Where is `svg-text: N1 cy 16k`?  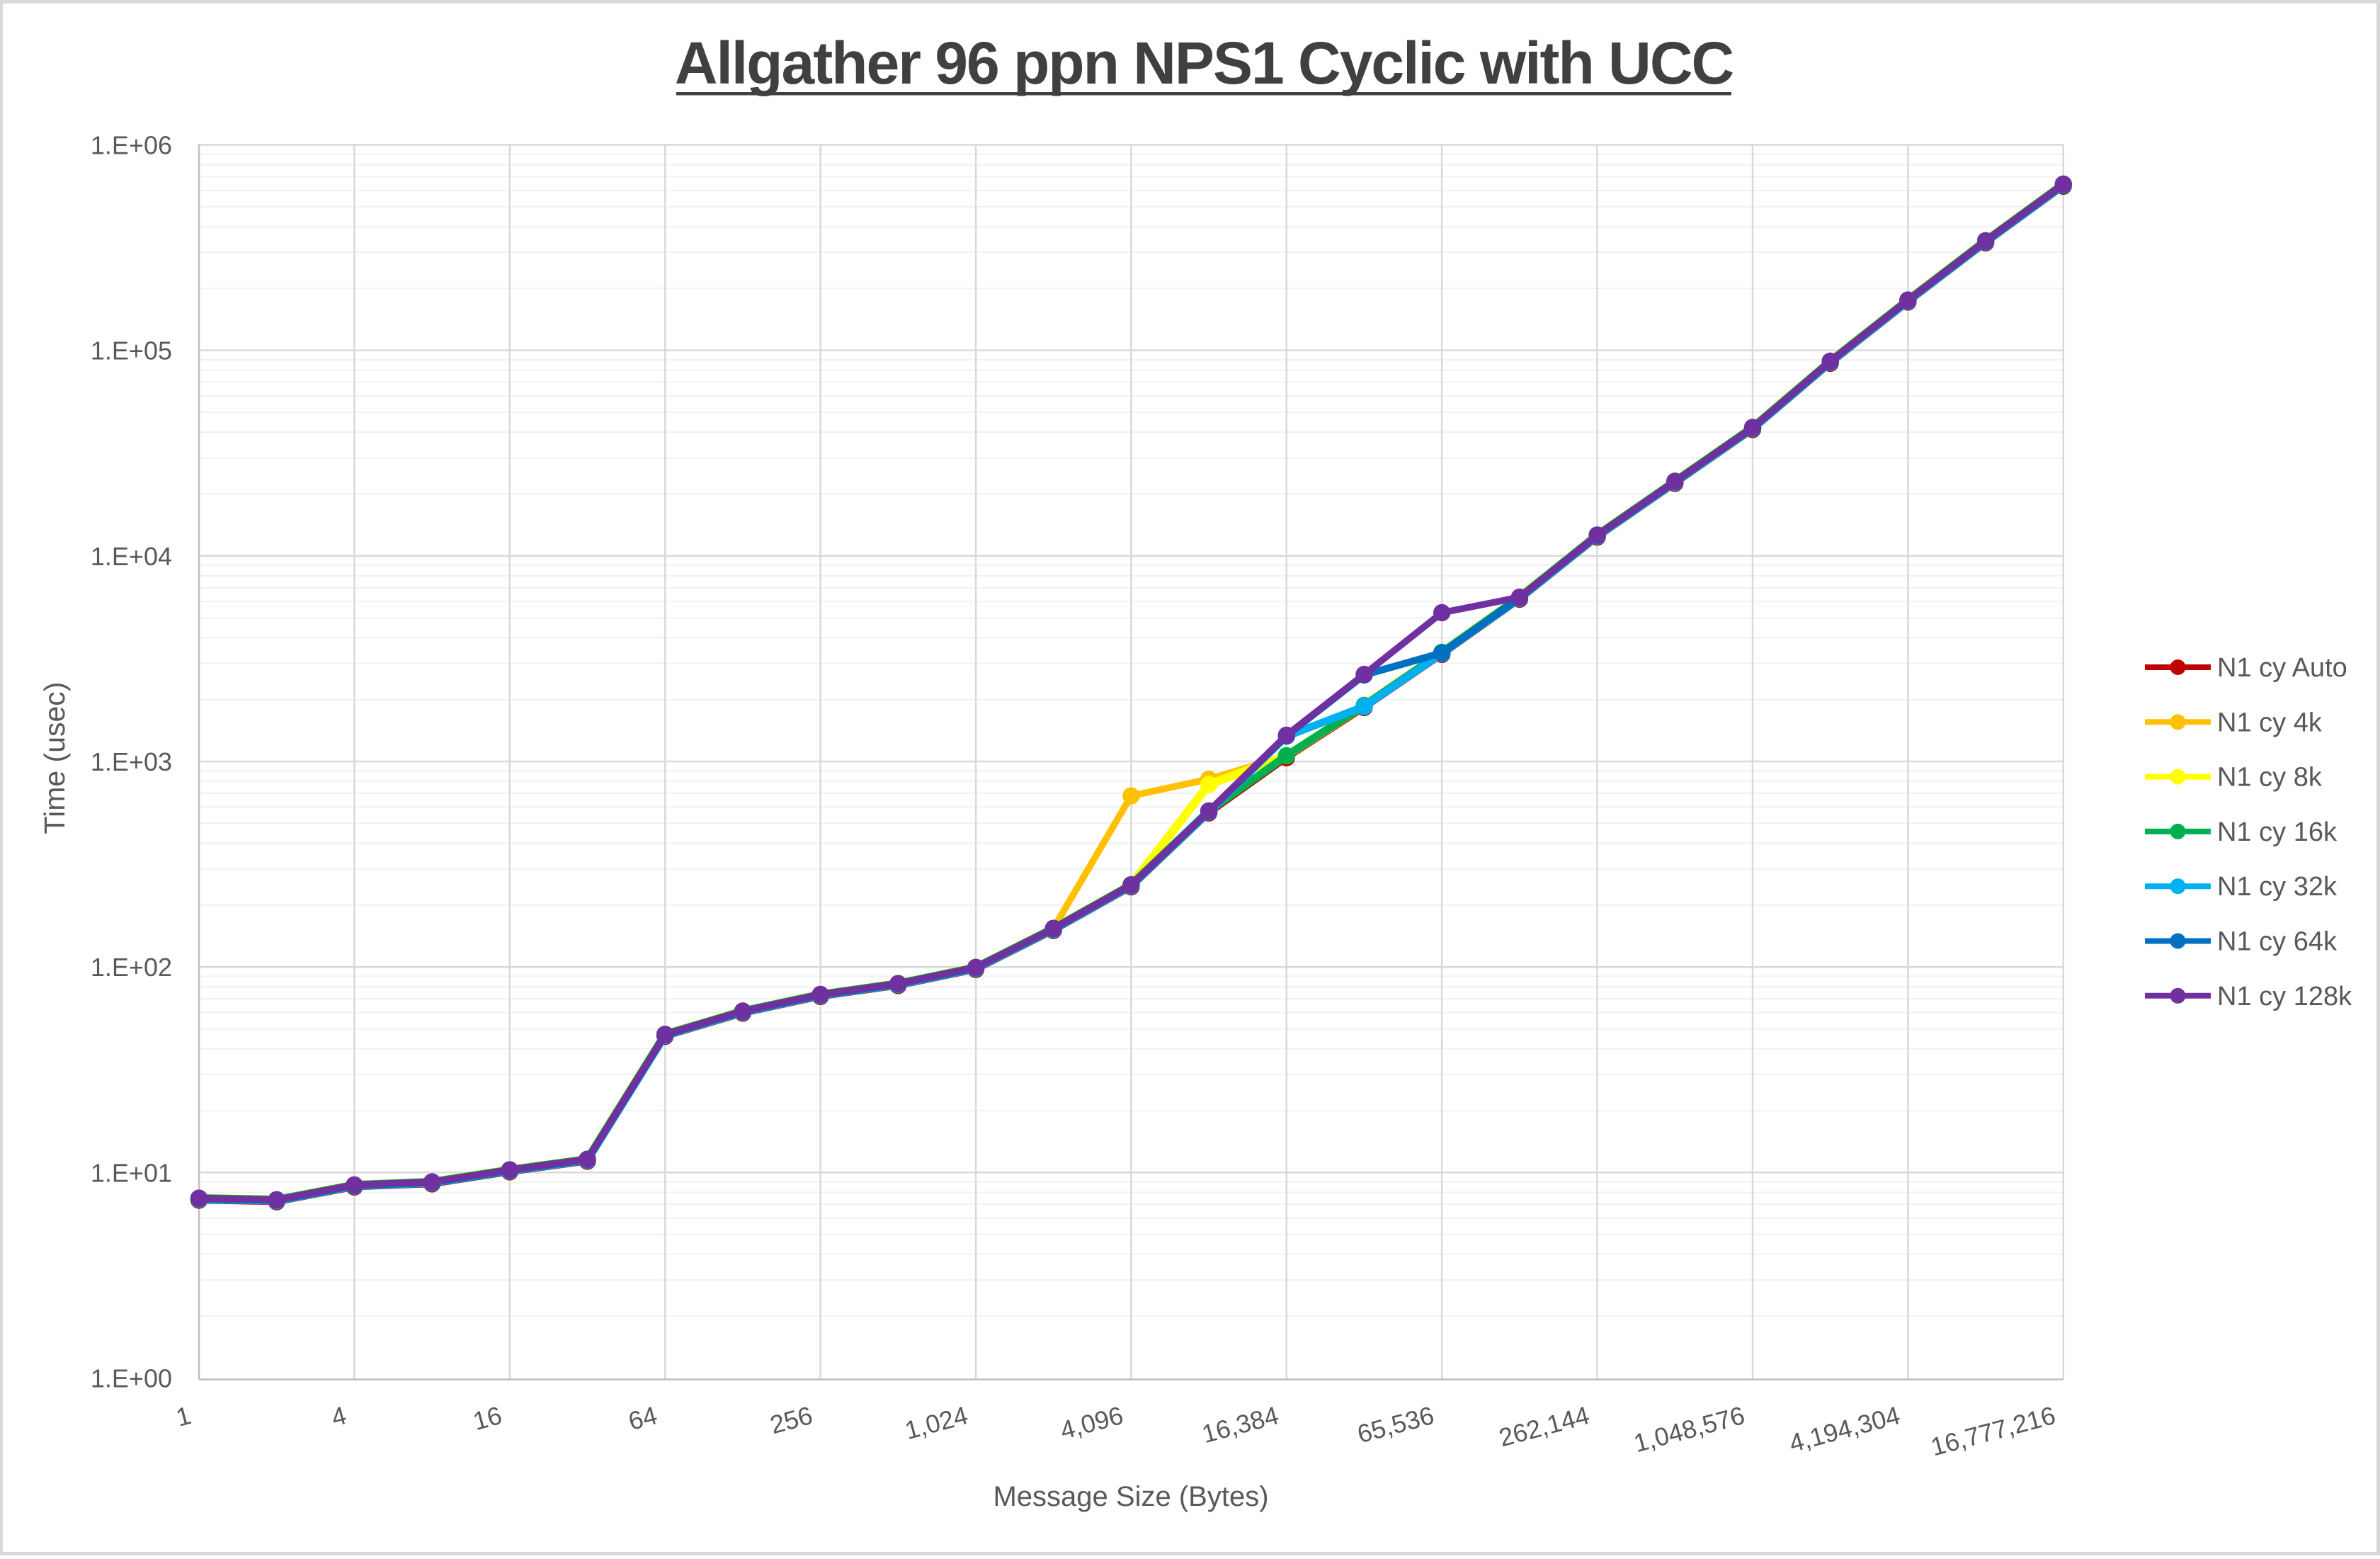
svg-text: N1 cy 16k is located at coordinates (2277, 832).